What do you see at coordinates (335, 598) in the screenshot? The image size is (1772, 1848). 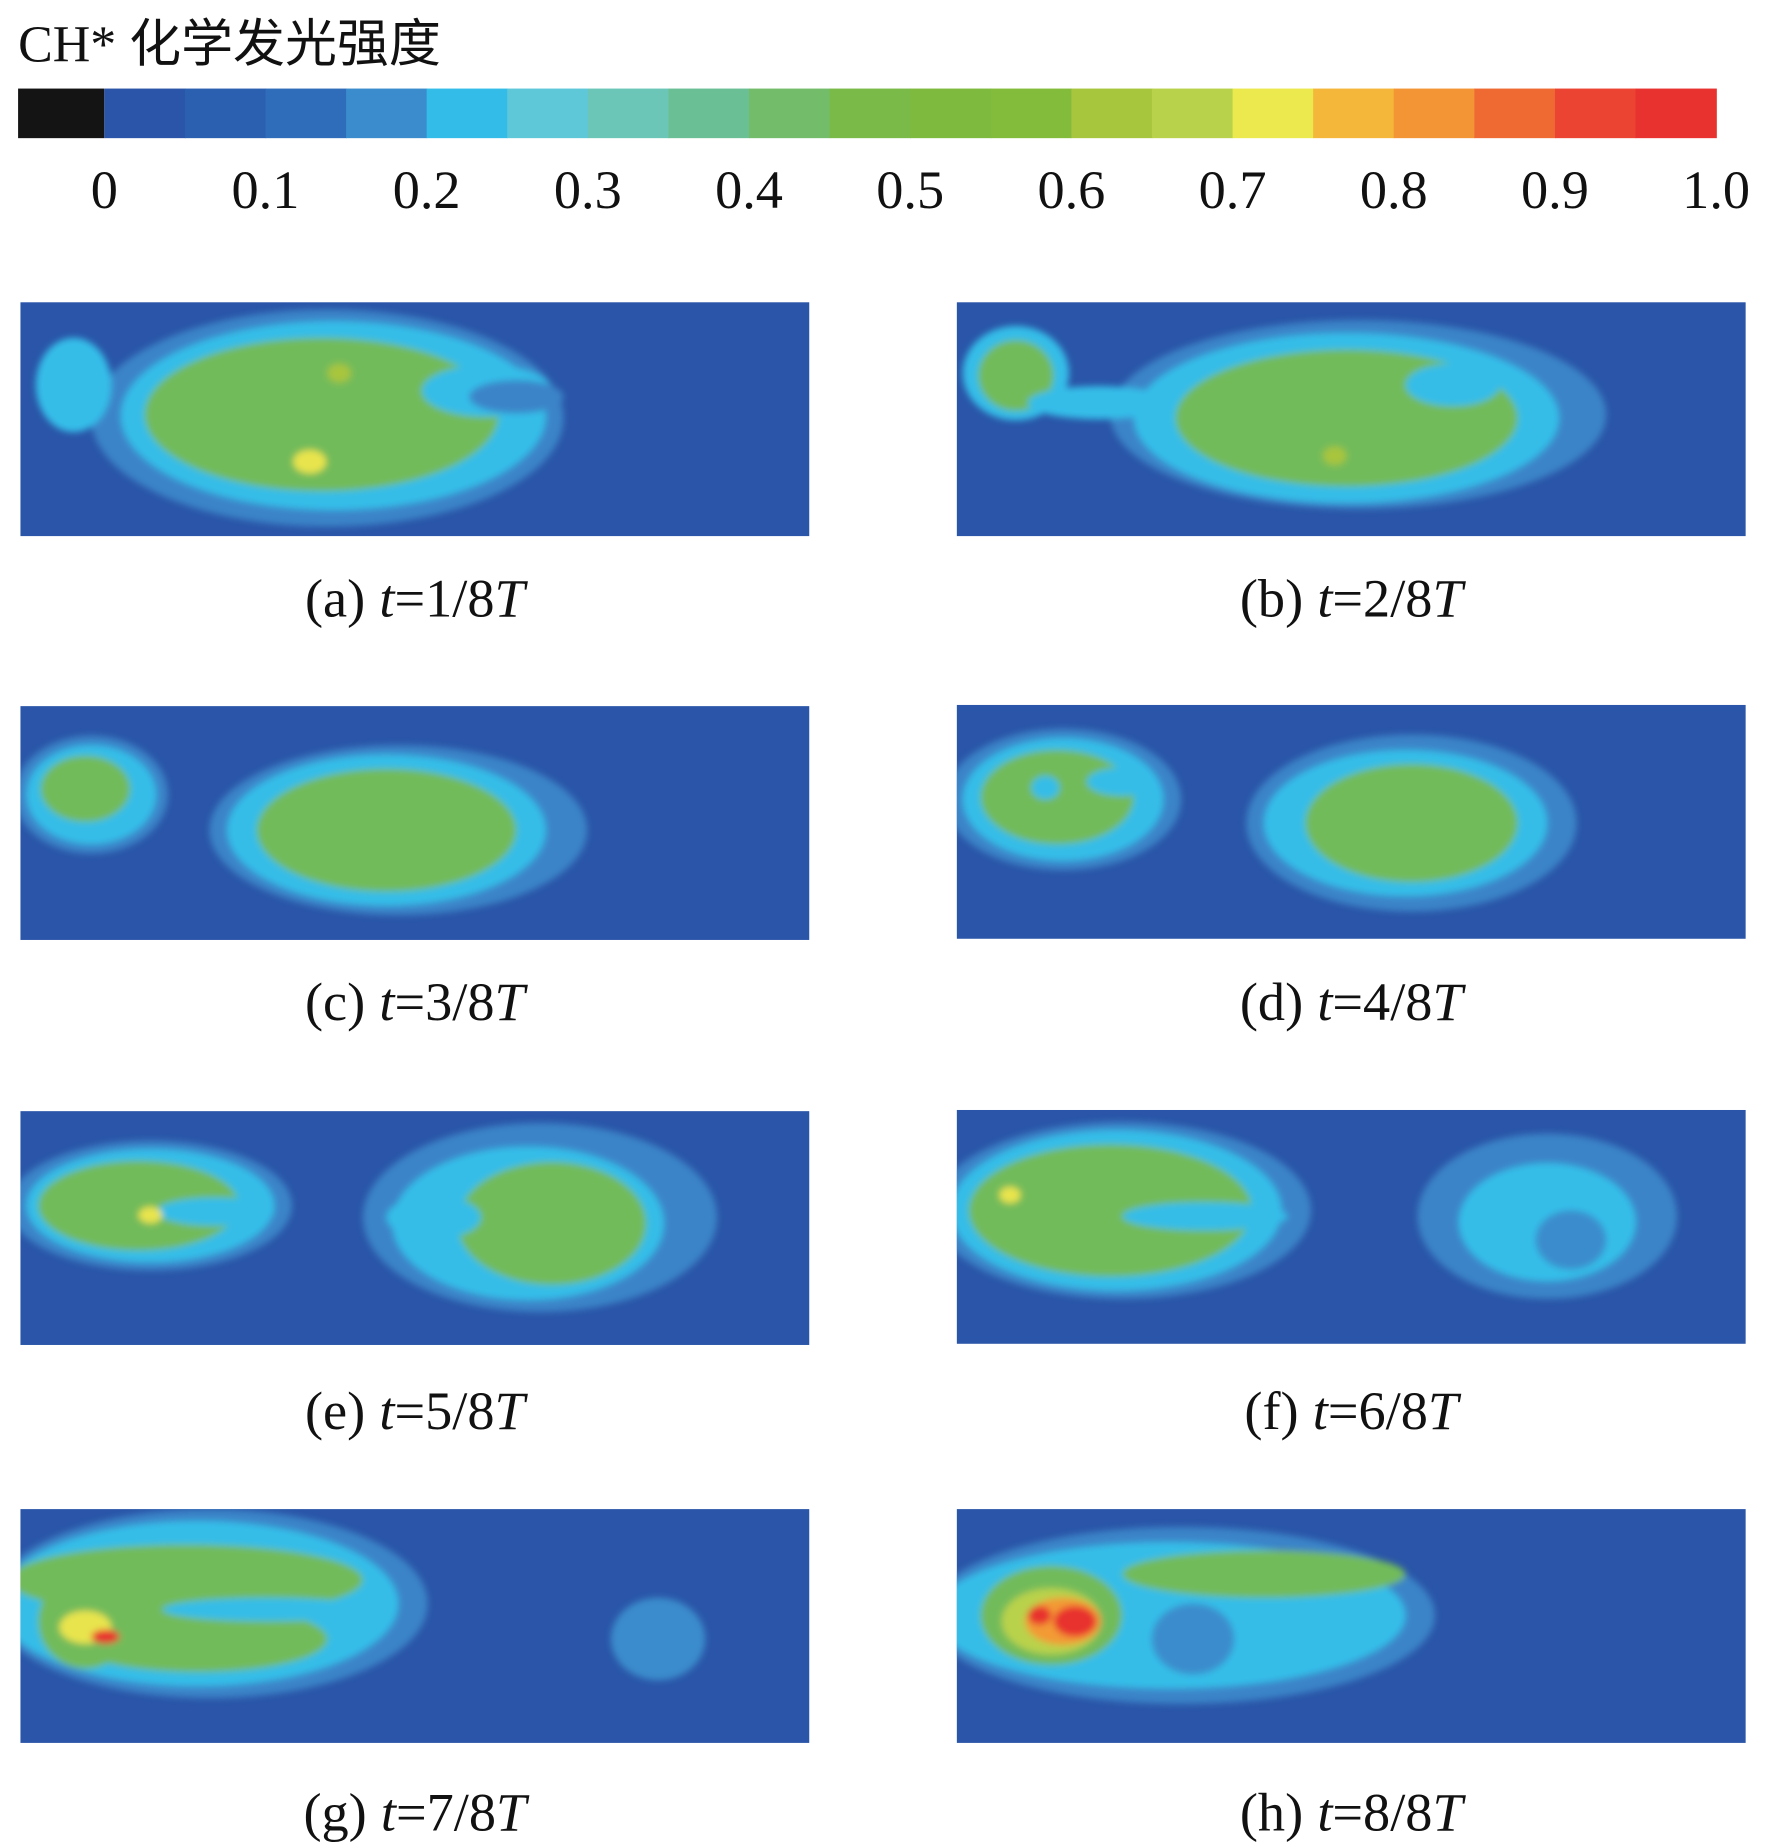 I see `caption-part: (a)` at bounding box center [335, 598].